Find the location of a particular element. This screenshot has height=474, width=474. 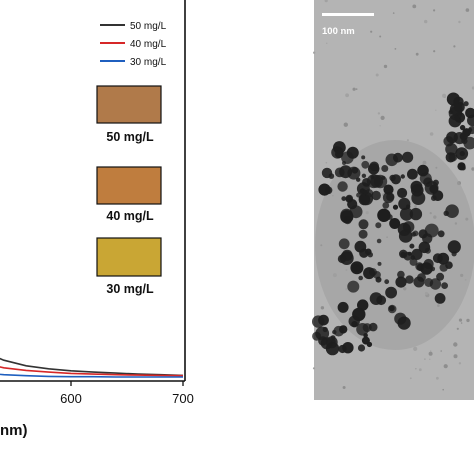

x-tick-label-600: 600 is located at coordinates (71, 398).